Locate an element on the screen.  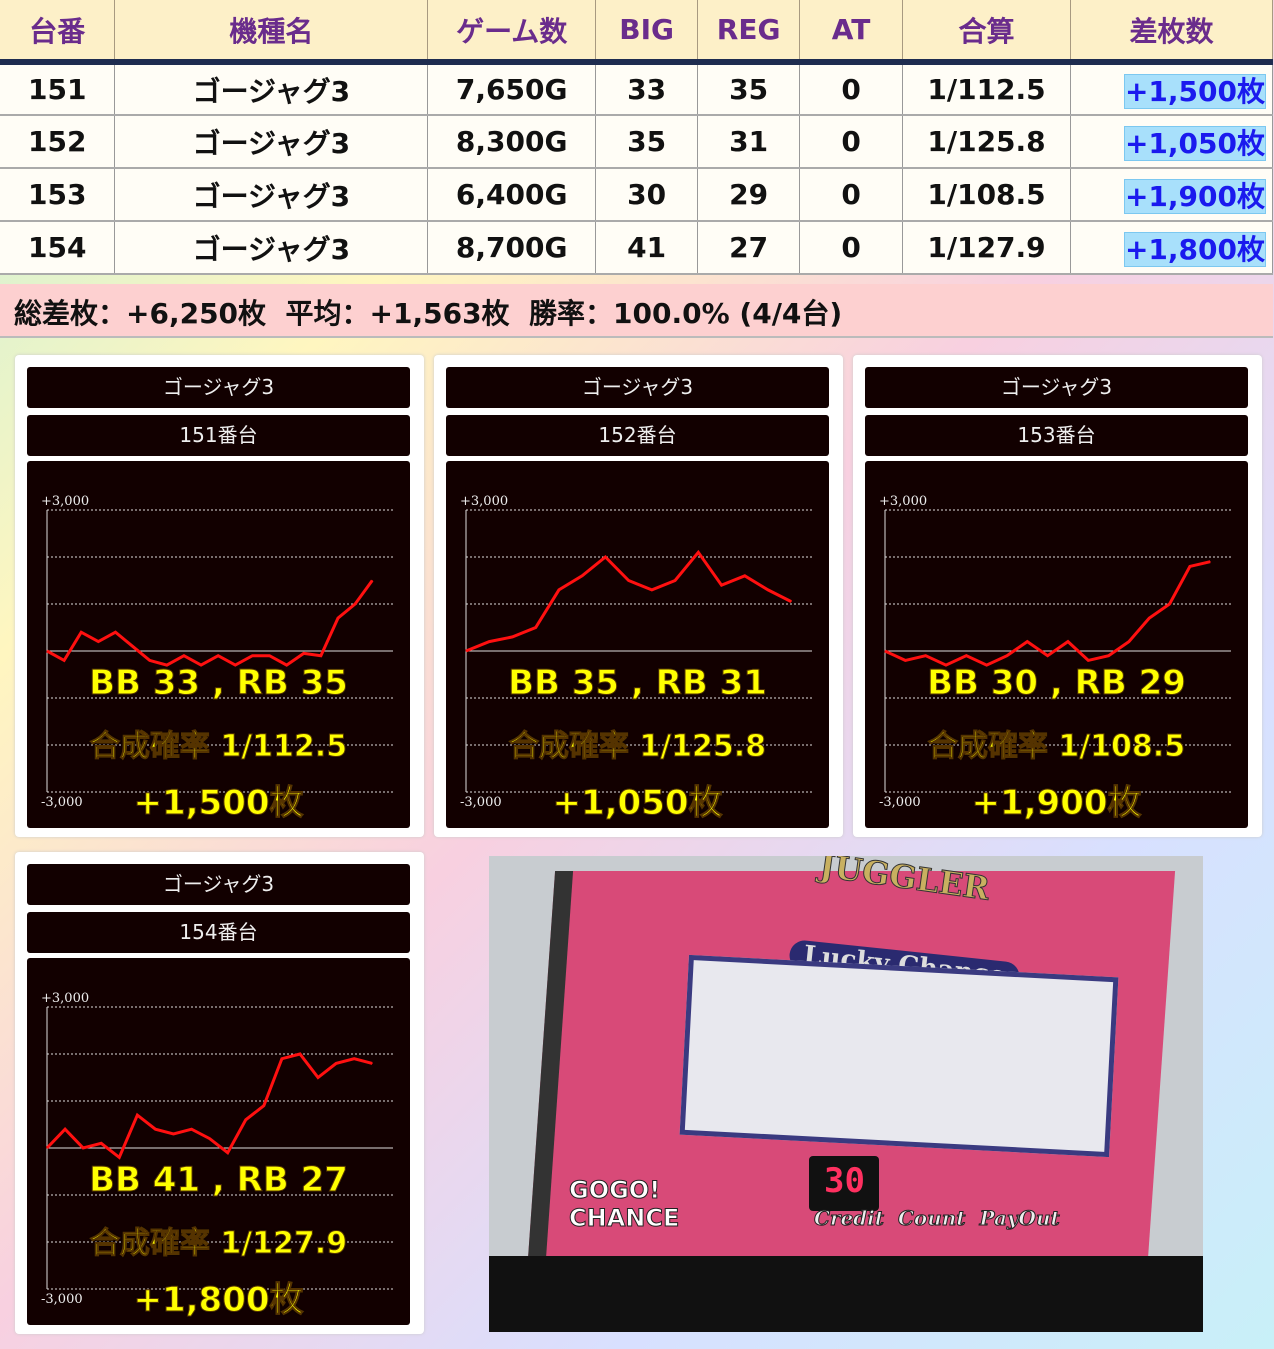
diff-value: +1,050枚 is located at coordinates (1194, 143).